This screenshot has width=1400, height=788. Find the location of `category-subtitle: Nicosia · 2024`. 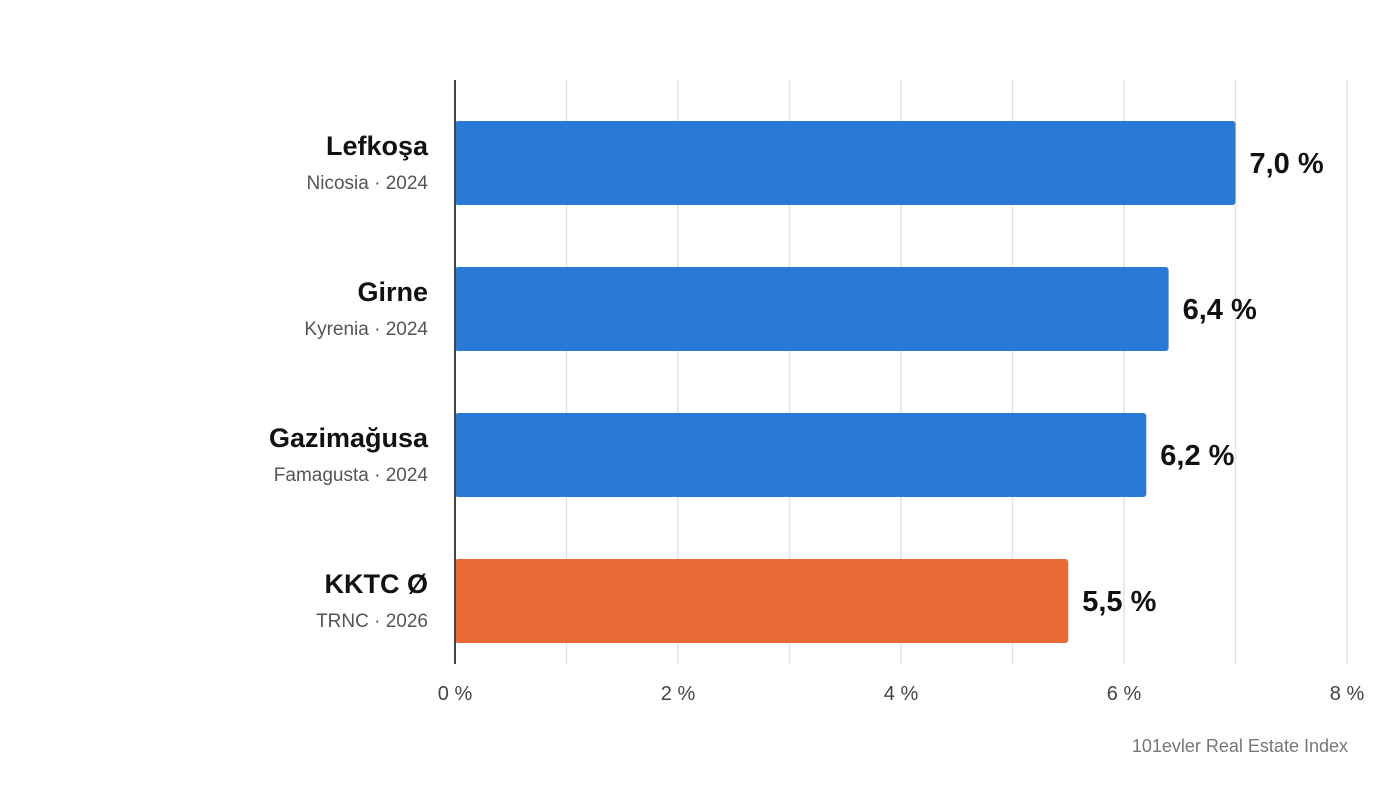

category-subtitle: Nicosia · 2024 is located at coordinates (368, 183).